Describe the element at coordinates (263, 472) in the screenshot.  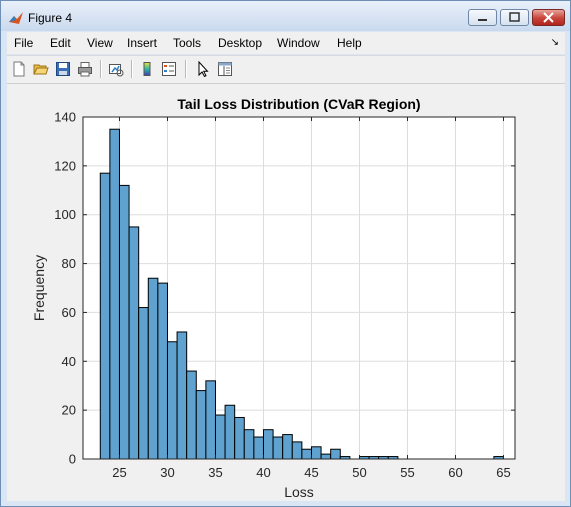
I see `x-tick-label: 40` at that location.